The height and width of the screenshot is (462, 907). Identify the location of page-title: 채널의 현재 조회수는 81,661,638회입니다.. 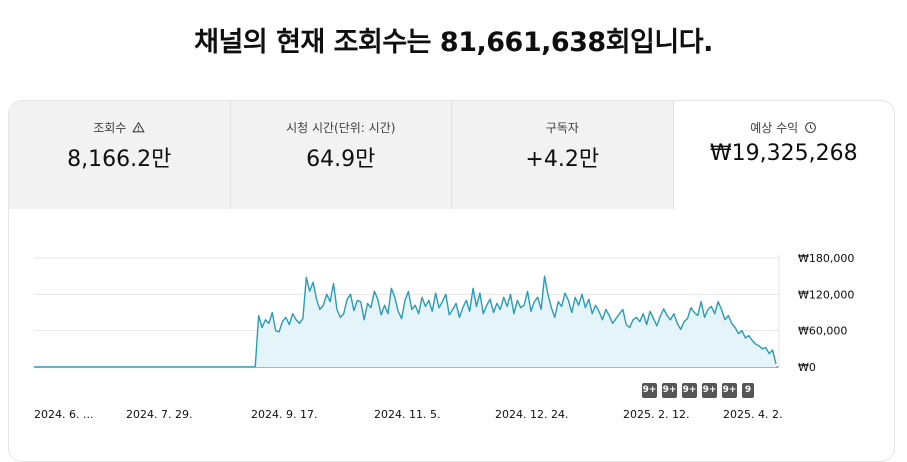
(453, 42).